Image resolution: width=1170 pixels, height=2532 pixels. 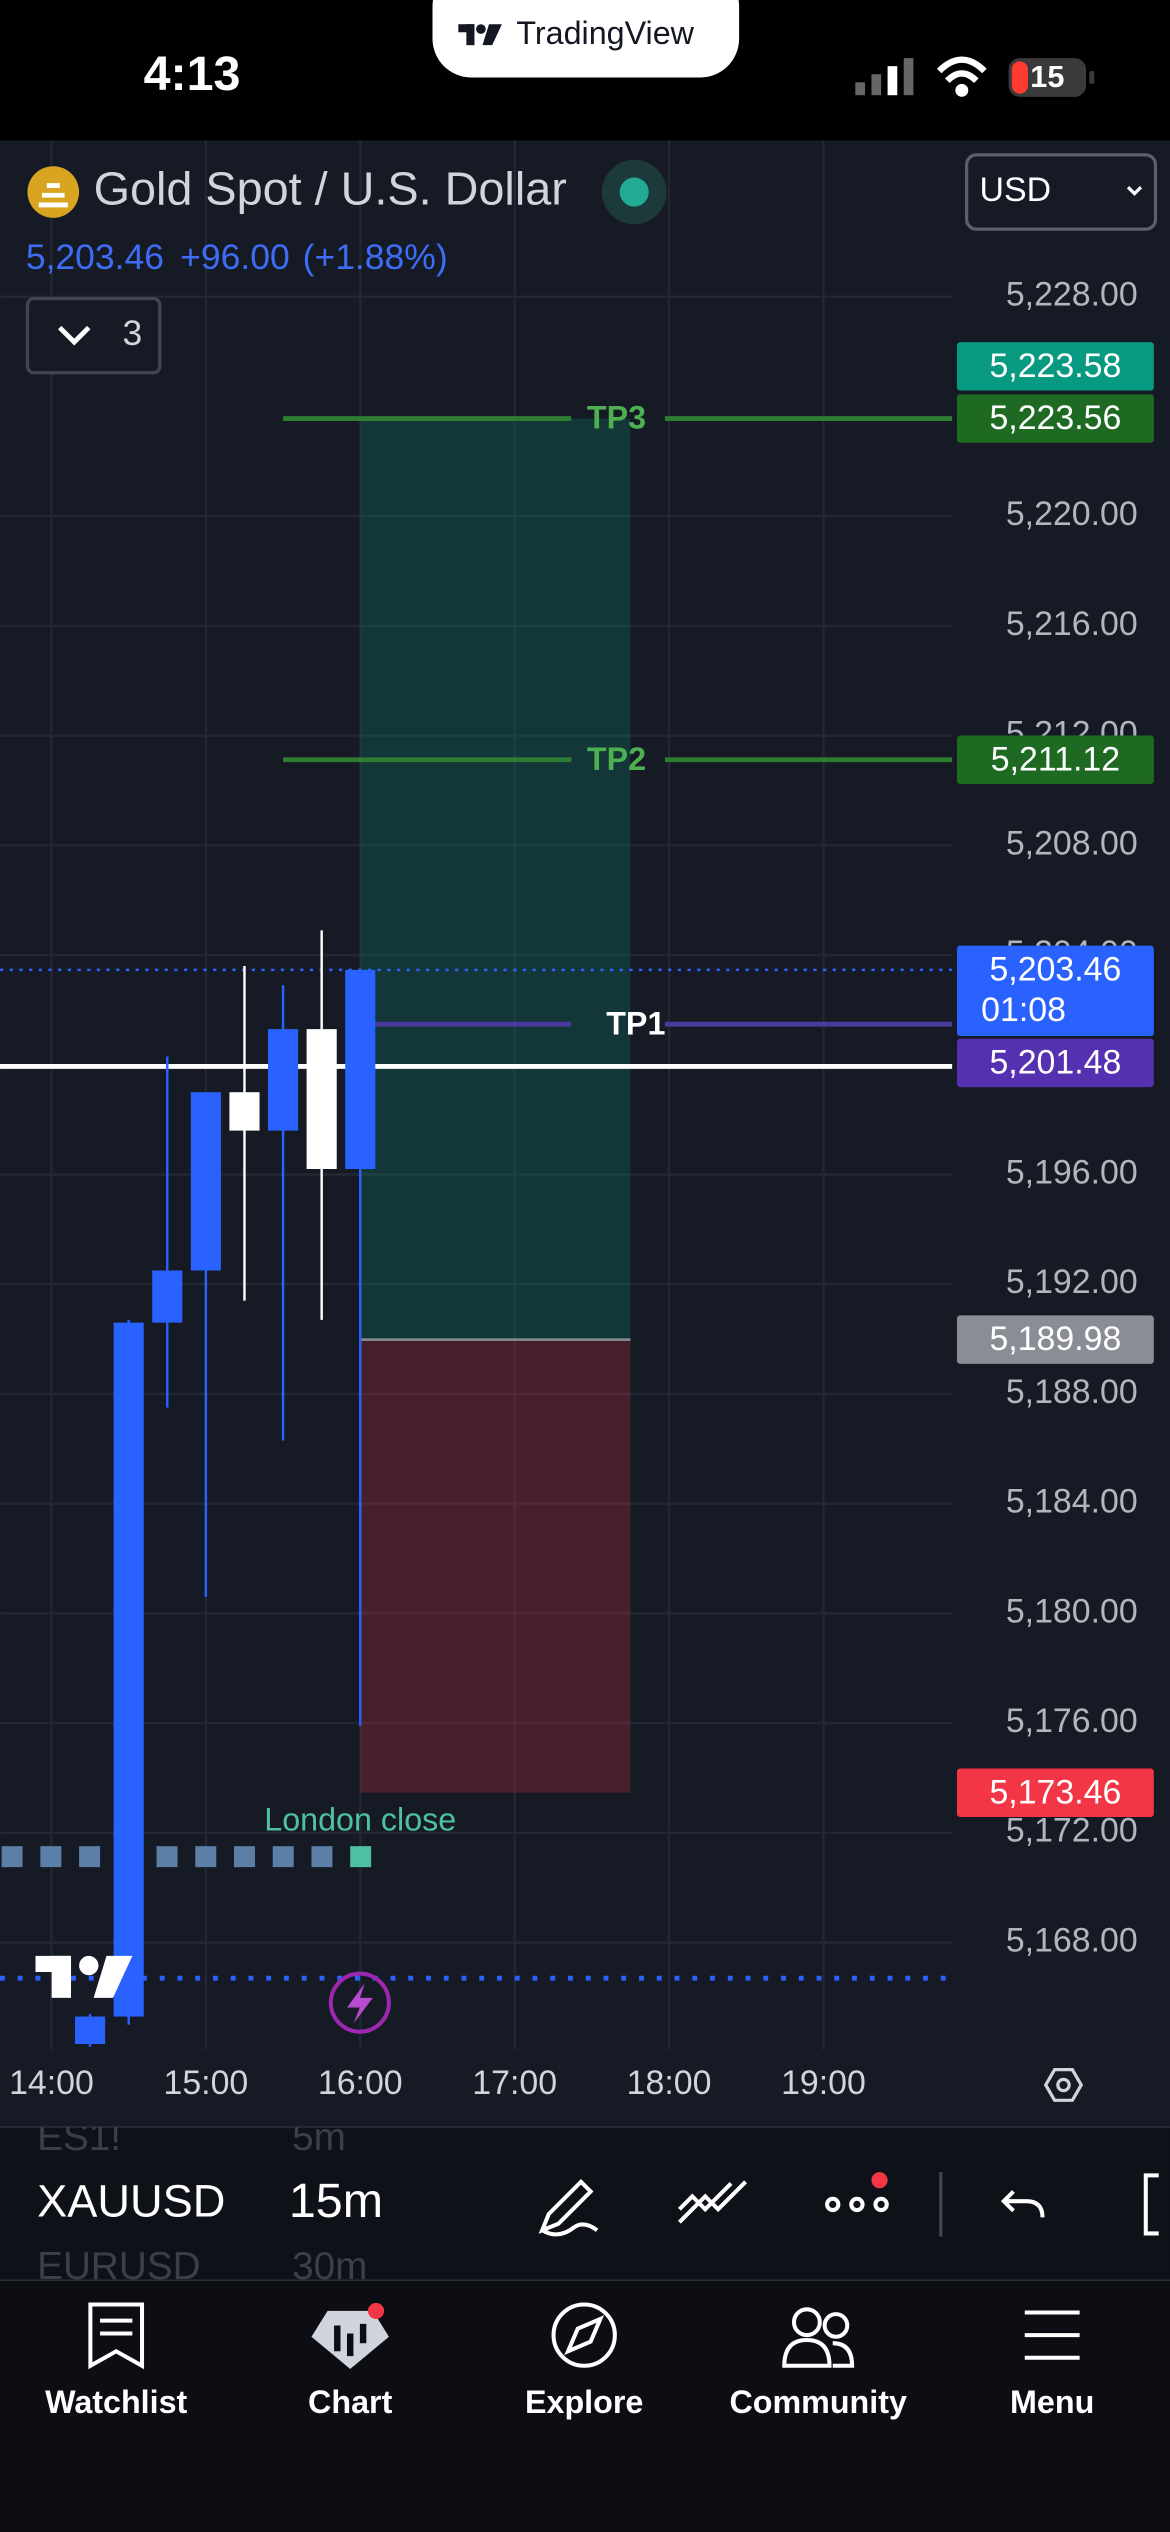 I want to click on settings-icon-dot, so click(x=1063, y=2085).